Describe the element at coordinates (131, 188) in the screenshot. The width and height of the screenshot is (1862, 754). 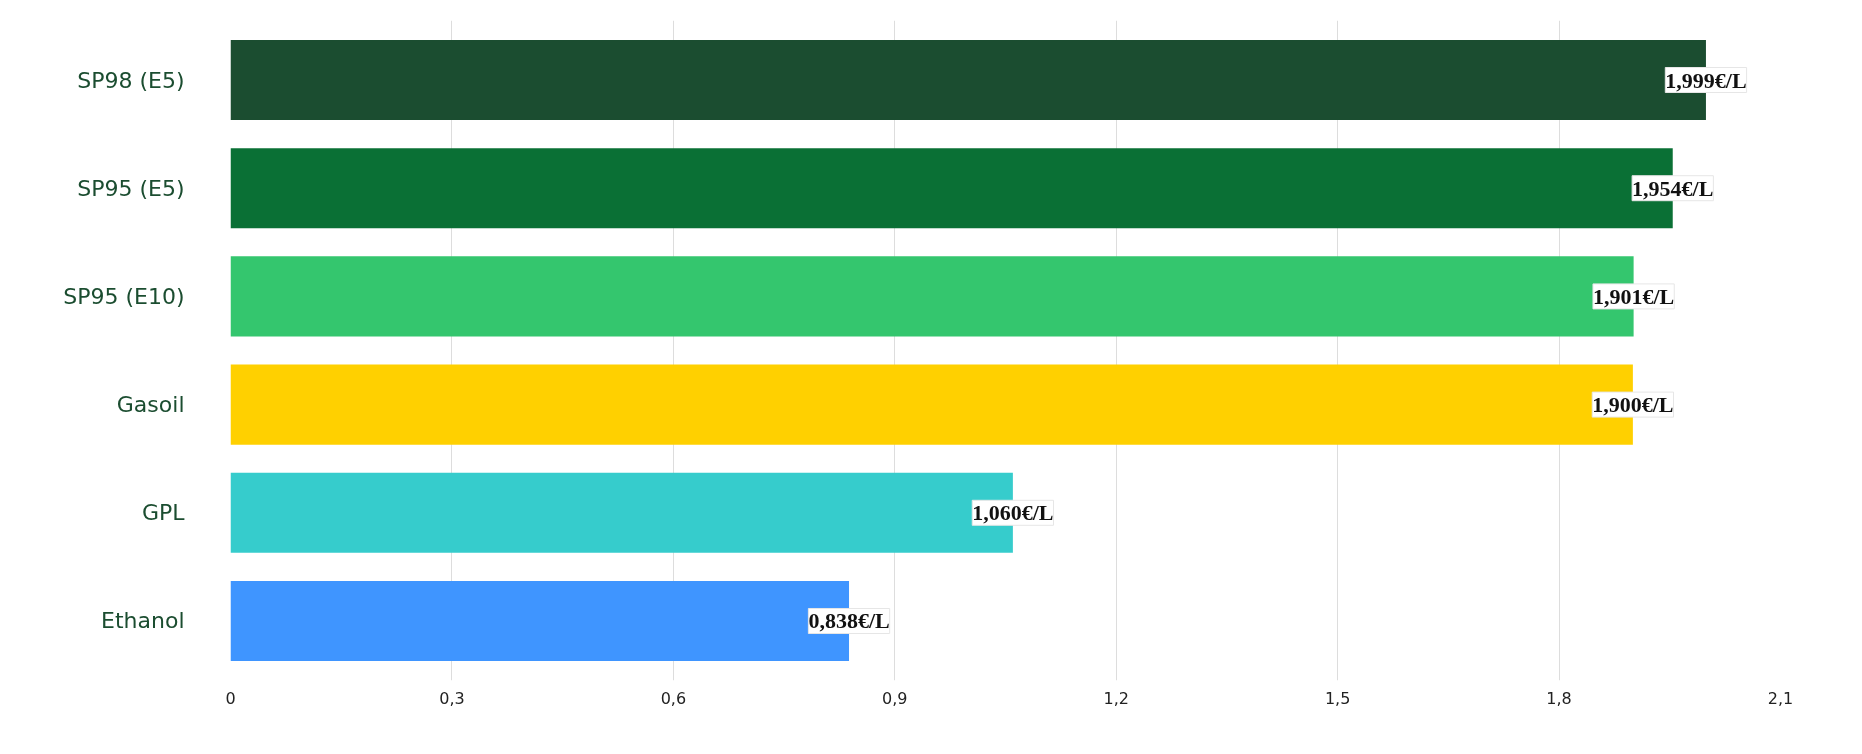
I see `y-tick-label: SP95 (E5)` at that location.